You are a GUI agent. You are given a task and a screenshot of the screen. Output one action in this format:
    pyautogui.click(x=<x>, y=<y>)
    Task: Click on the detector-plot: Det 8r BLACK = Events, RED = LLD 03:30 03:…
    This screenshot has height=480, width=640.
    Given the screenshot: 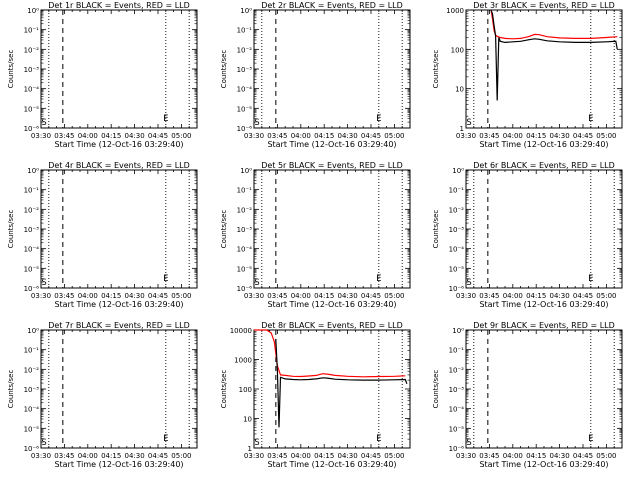 What is the action you would take?
    pyautogui.click(x=315, y=395)
    